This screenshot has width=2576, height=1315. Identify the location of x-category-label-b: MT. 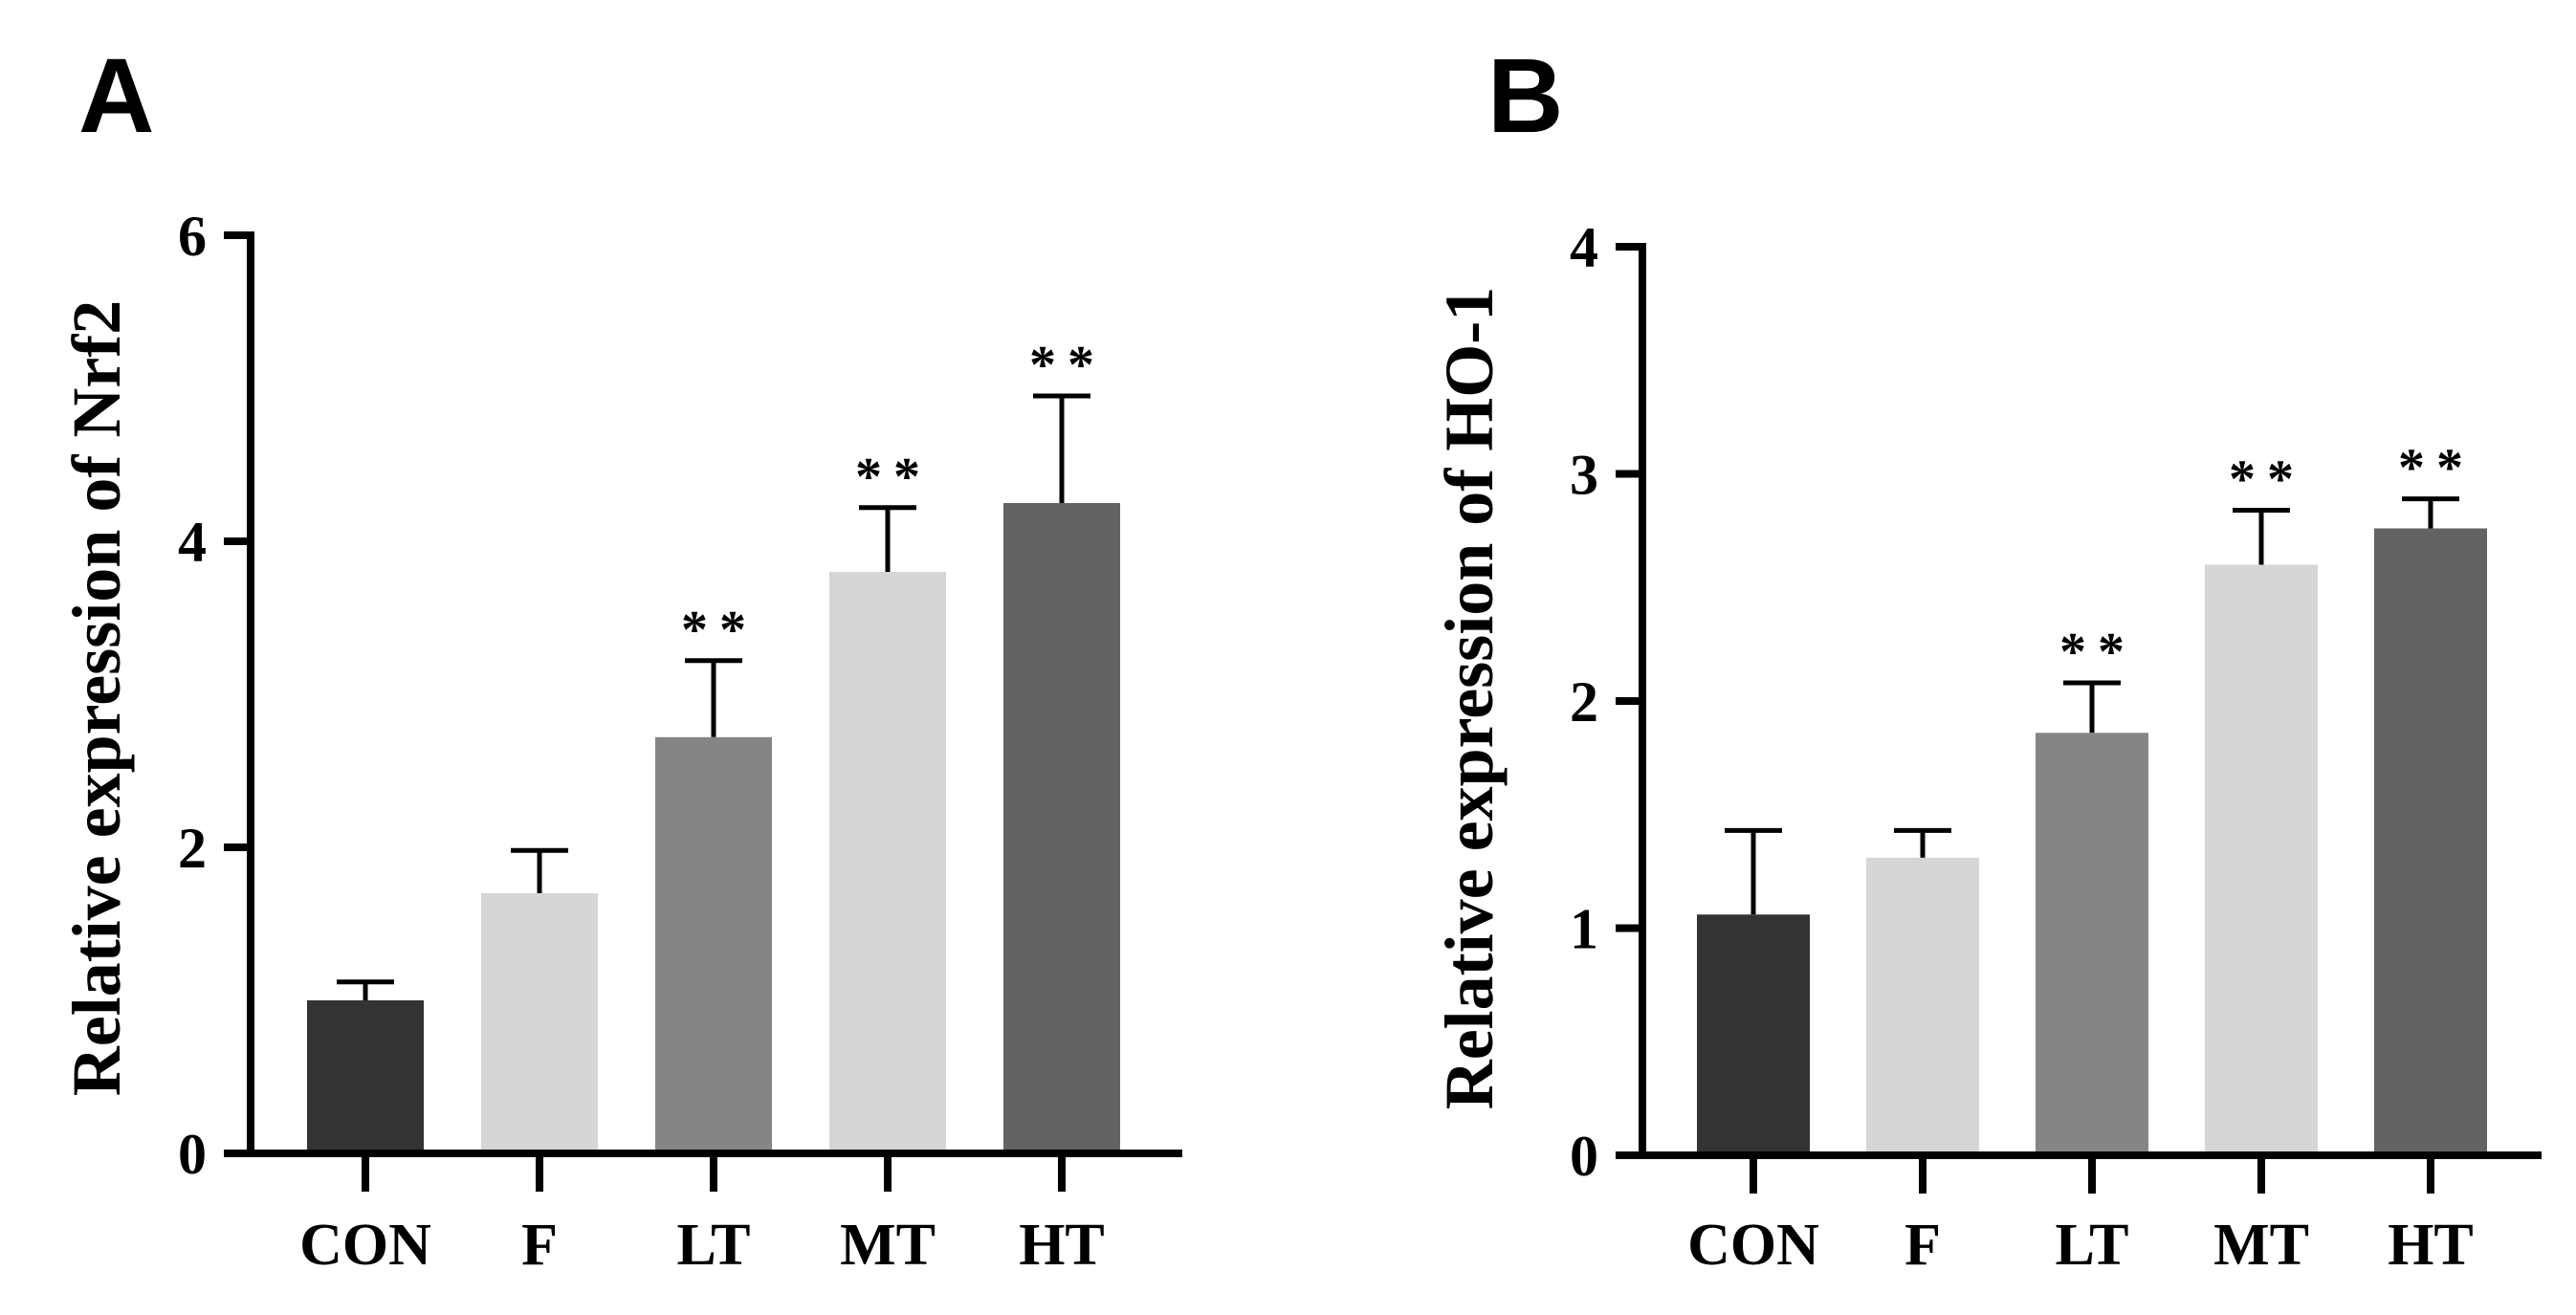
(2261, 1245).